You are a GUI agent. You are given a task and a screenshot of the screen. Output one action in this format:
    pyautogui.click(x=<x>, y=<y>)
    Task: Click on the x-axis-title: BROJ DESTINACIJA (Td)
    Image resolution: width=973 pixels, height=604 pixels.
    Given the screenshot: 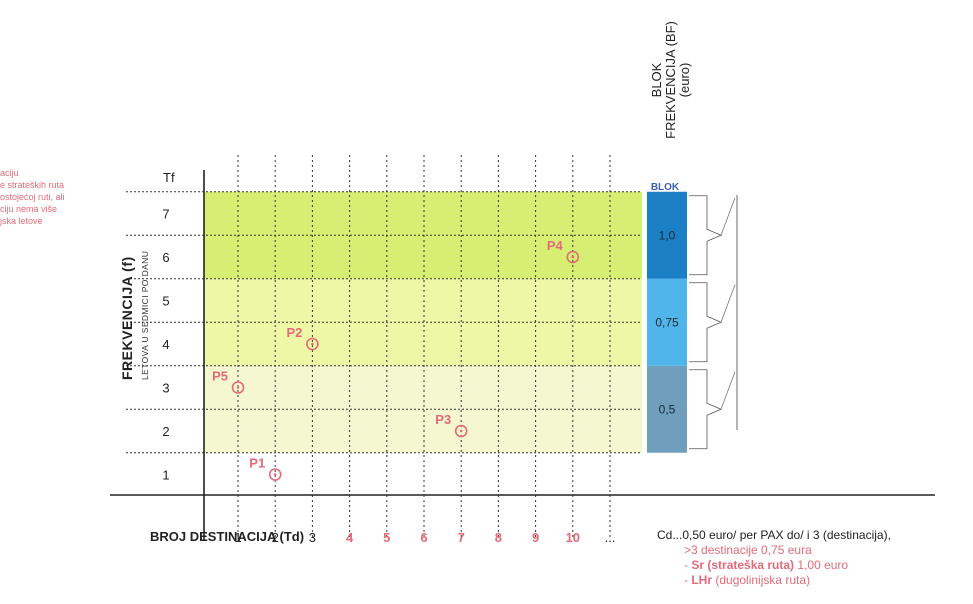 What is the action you would take?
    pyautogui.click(x=227, y=536)
    